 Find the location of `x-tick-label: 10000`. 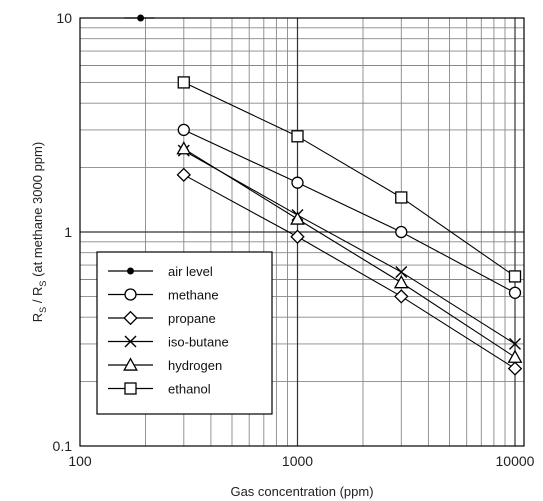

x-tick-label: 10000 is located at coordinates (515, 461).